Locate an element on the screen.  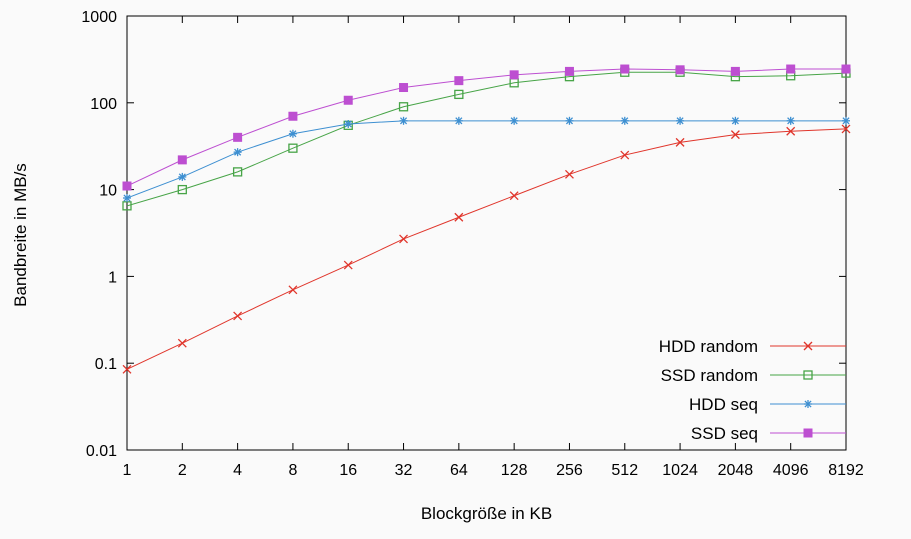
legend-label-hdd-seq: HDD seq is located at coordinates (723, 404).